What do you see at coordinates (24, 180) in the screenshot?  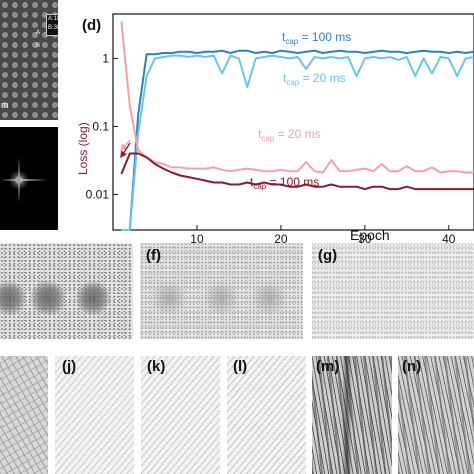 I see `fft-horizontal-streak` at bounding box center [24, 180].